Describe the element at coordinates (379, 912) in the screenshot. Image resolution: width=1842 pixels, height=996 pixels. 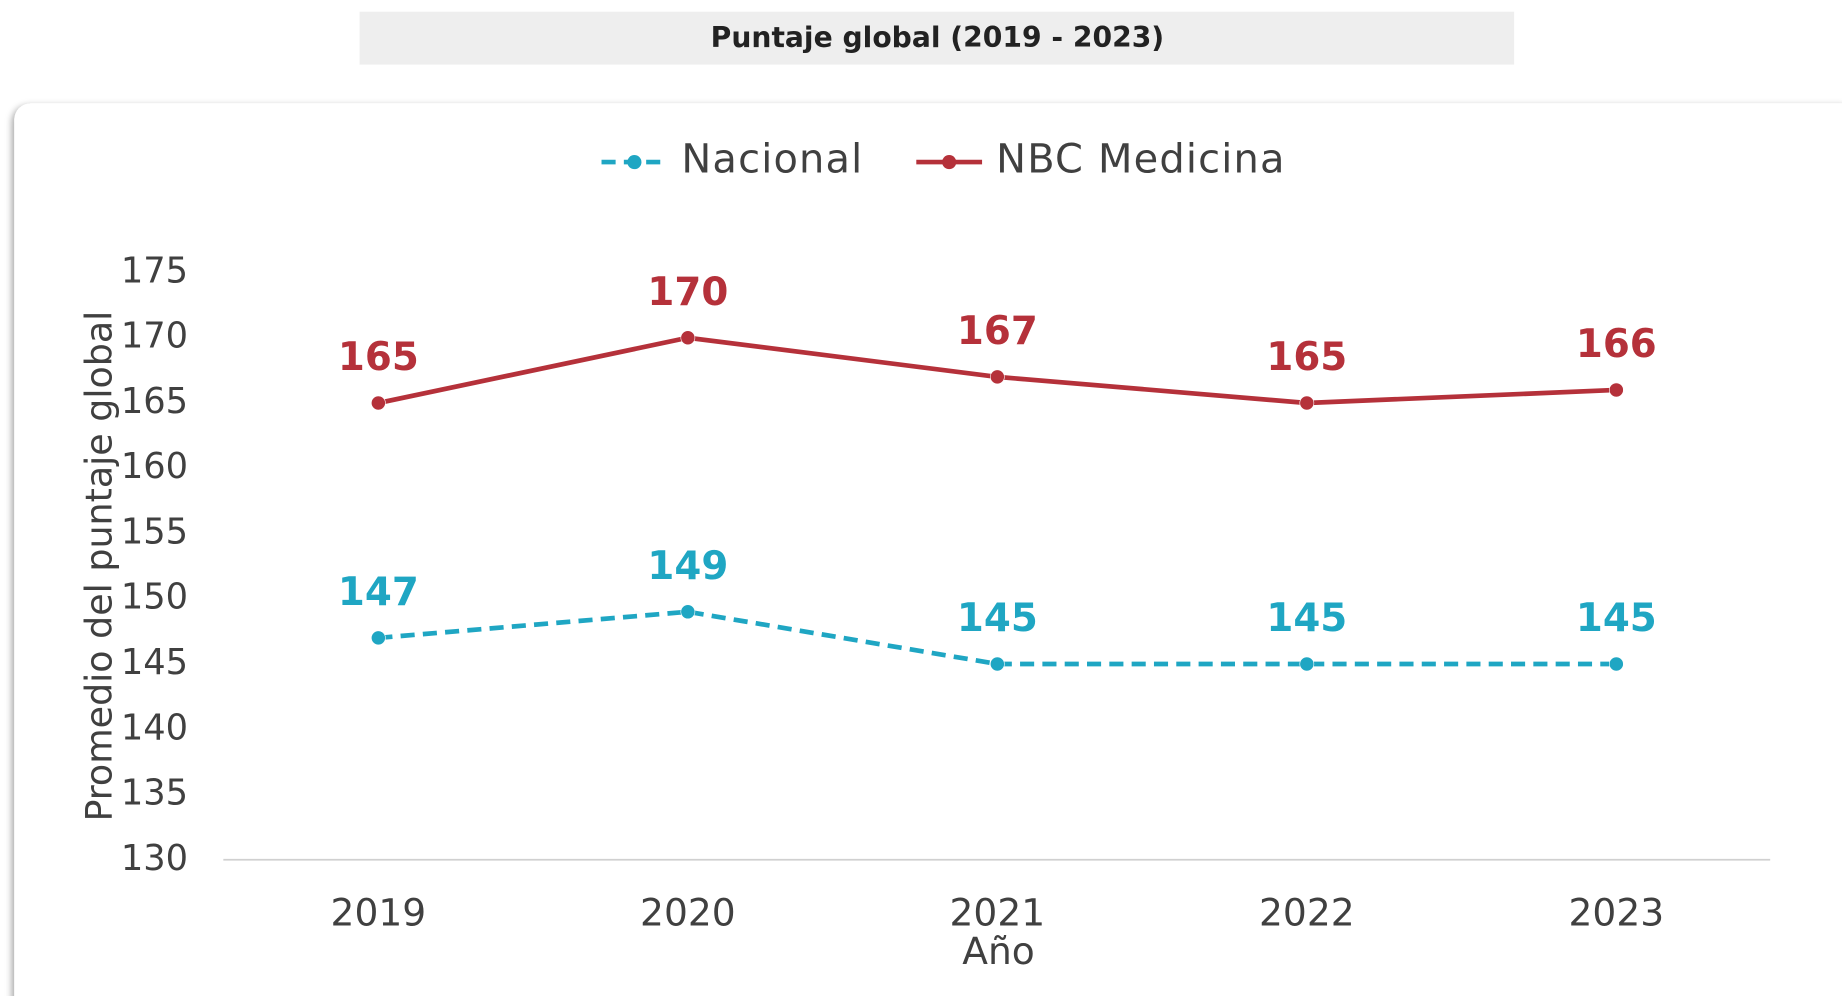
I see `x-tick-label: 2019` at that location.